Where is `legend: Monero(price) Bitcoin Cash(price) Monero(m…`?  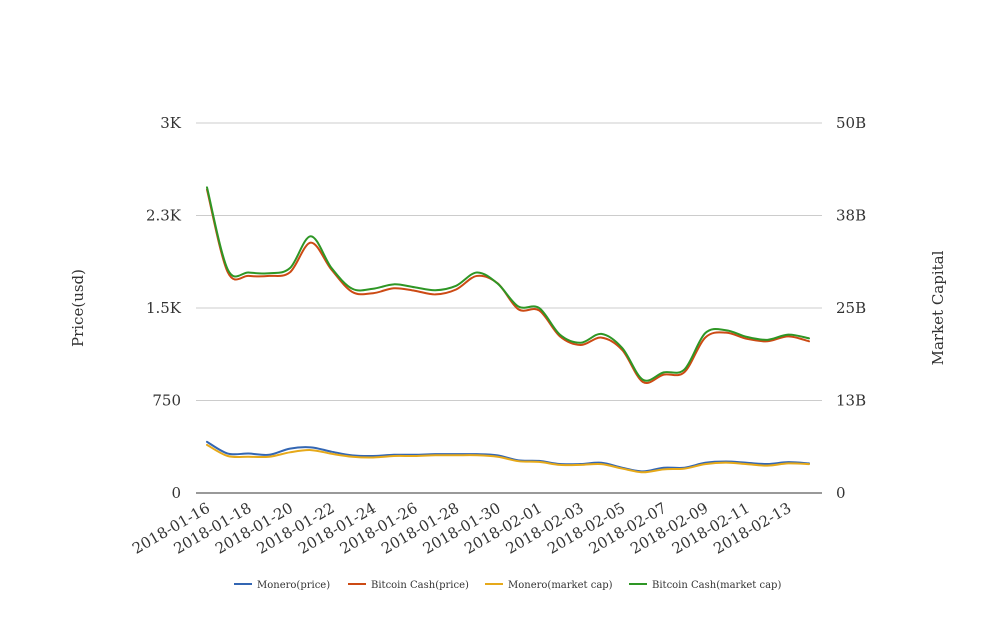
legend: Monero(price) Bitcoin Cash(price) Monero(m… is located at coordinates (507, 585).